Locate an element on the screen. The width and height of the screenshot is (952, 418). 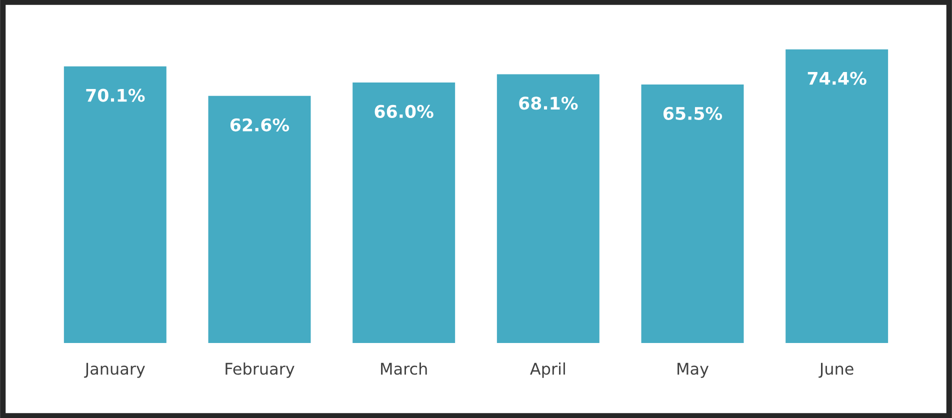
x-tick-label: April is located at coordinates (547, 370).